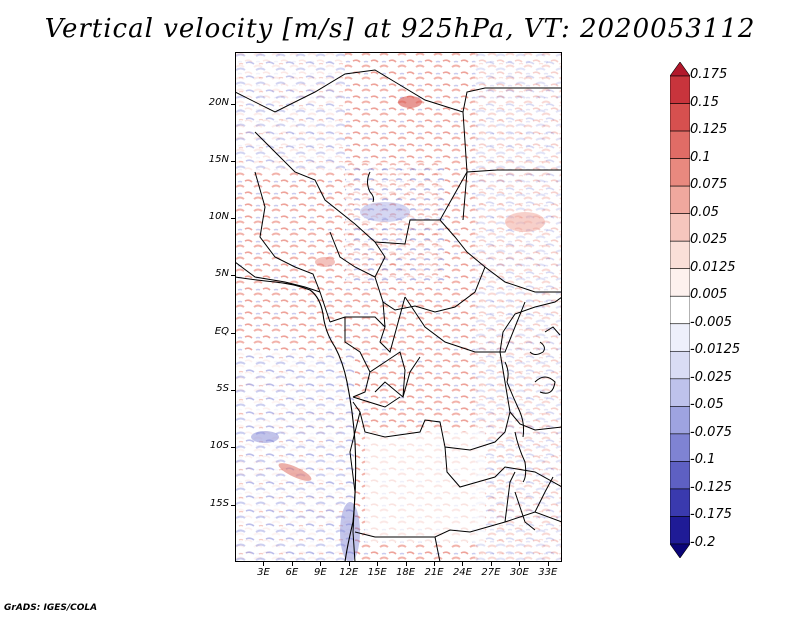 The width and height of the screenshot is (800, 618). I want to click on colorbar-label: -0.2, so click(703, 542).